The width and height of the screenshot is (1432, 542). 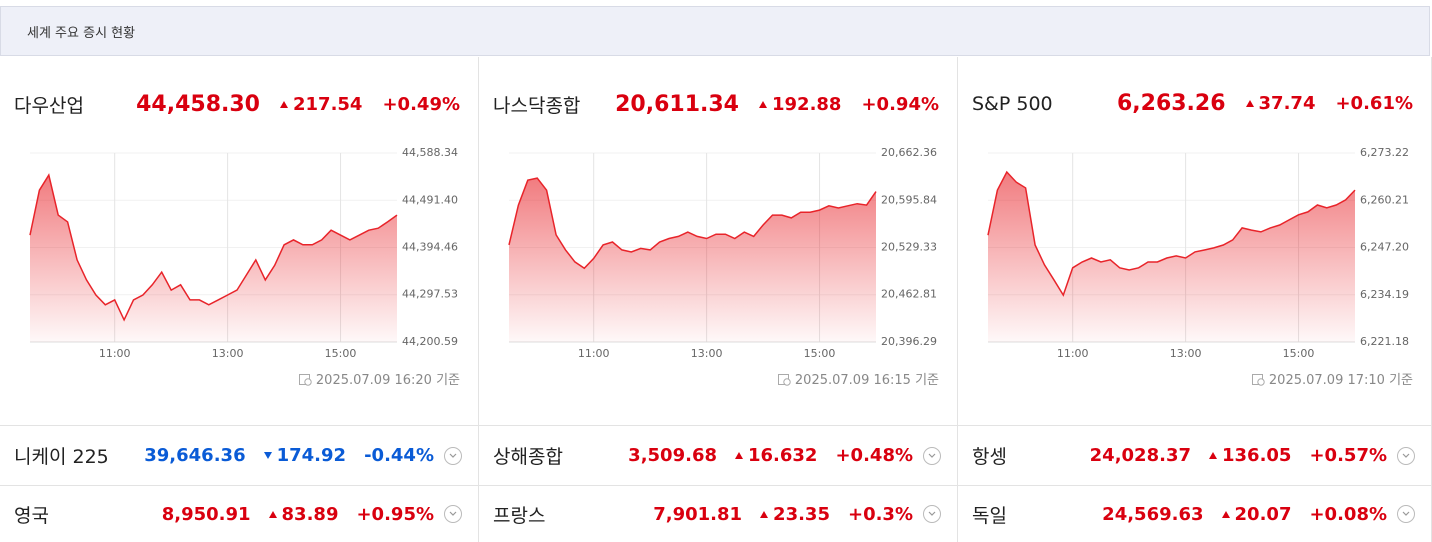 I want to click on change: 217.54, so click(x=321, y=104).